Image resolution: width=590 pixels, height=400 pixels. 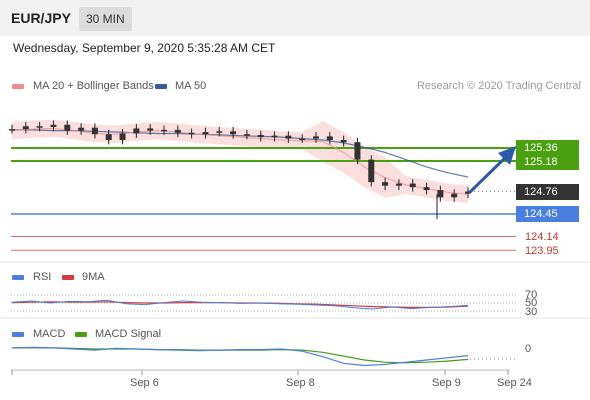 What do you see at coordinates (240, 153) in the screenshot?
I see `ma50-line` at bounding box center [240, 153].